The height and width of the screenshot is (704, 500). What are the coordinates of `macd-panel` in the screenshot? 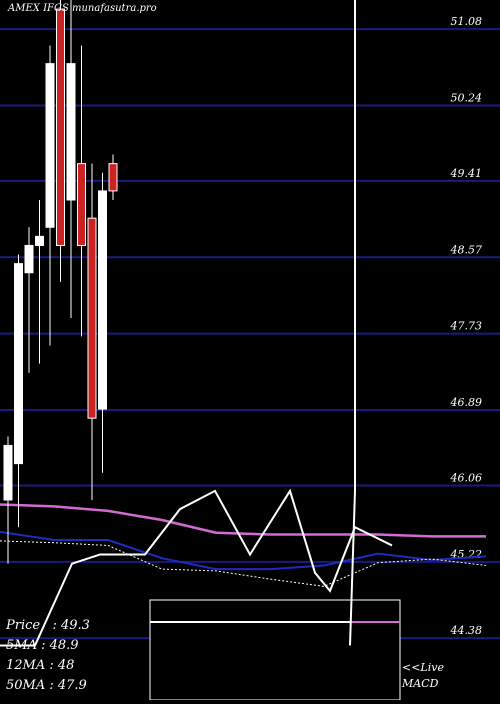 It's located at (275, 650).